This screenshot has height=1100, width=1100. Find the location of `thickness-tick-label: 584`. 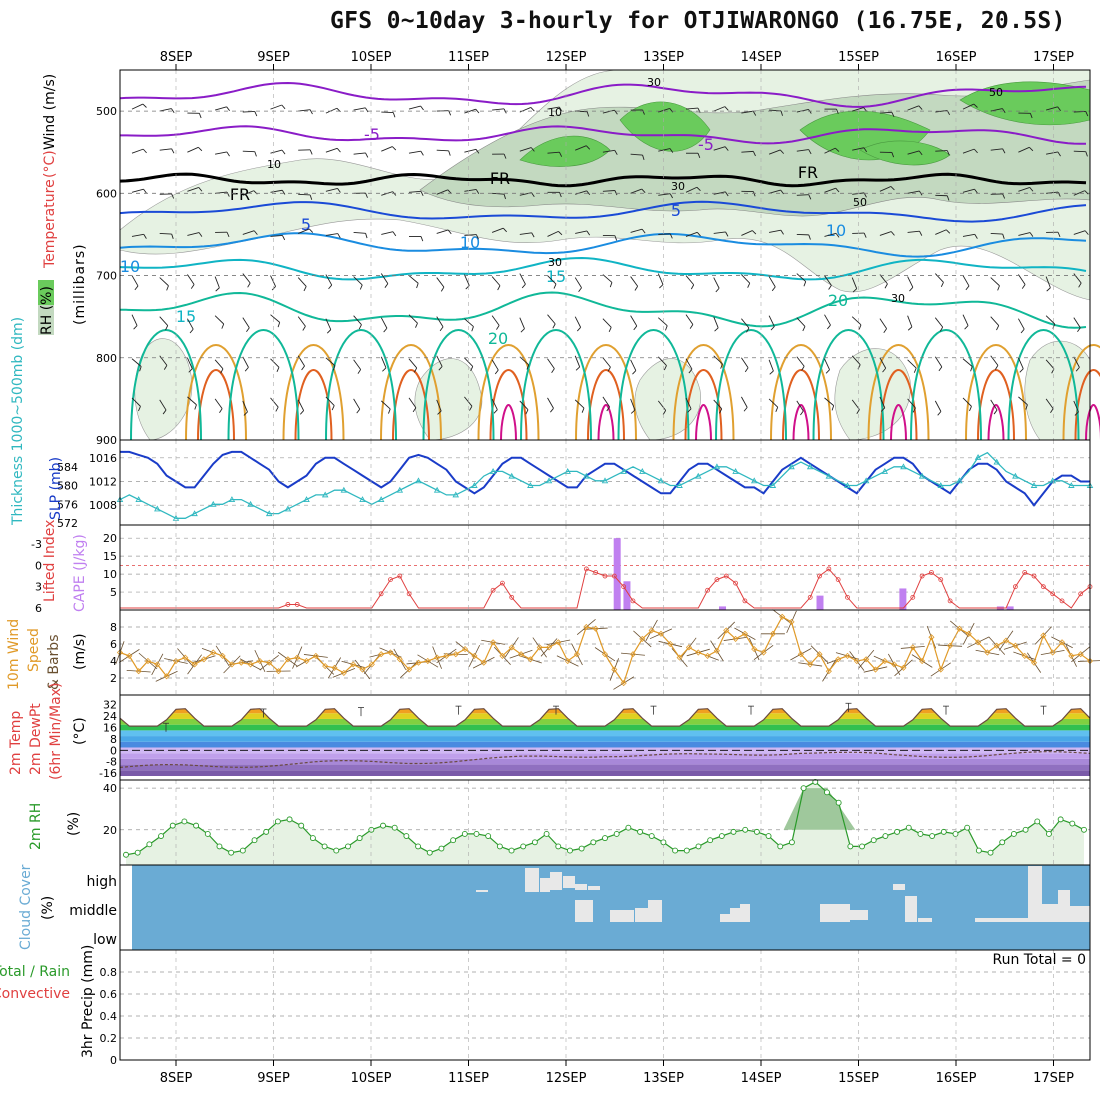

thickness-tick-label: 584 is located at coordinates (67, 467).